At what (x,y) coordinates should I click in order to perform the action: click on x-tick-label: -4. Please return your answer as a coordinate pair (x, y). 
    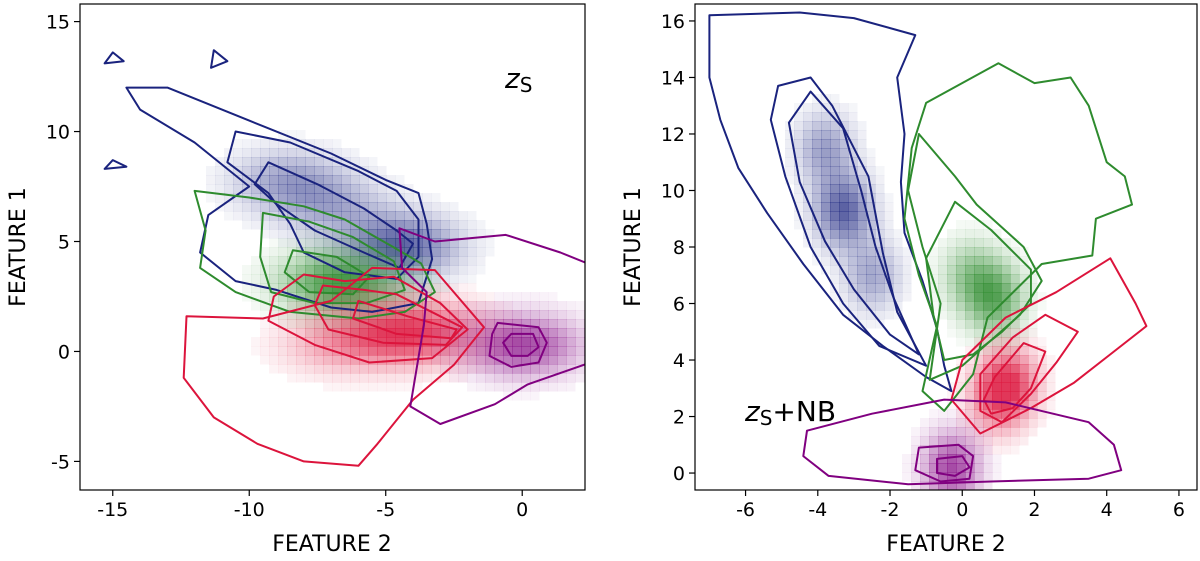
    Looking at the image, I should click on (817, 510).